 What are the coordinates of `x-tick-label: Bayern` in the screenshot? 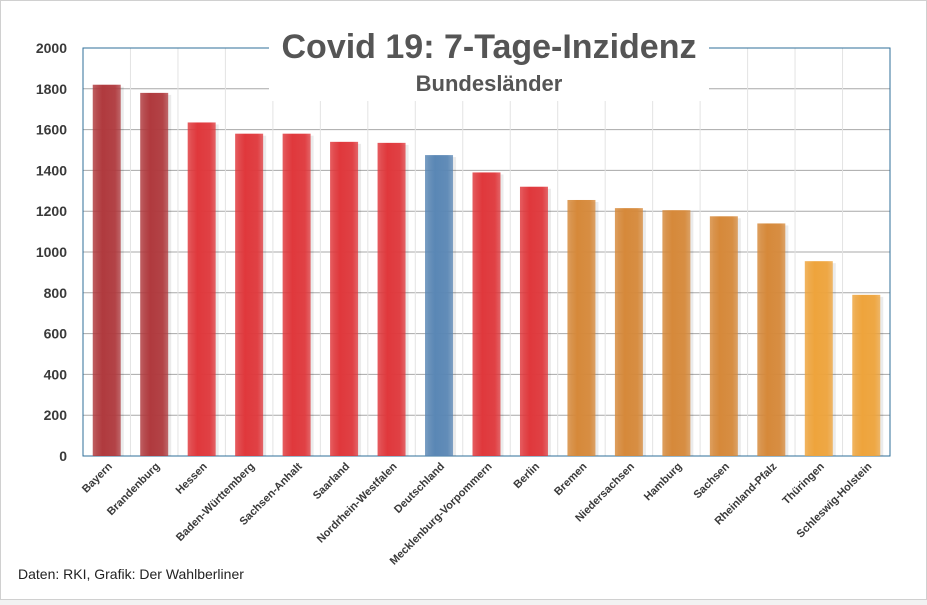 It's located at (97, 477).